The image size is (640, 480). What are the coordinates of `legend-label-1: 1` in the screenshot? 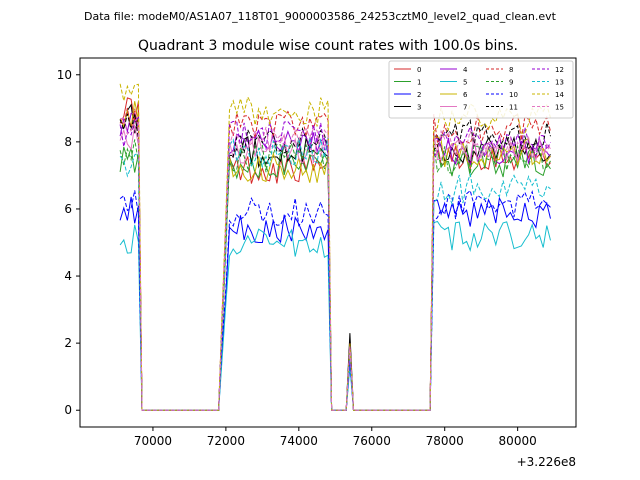 It's located at (419, 83).